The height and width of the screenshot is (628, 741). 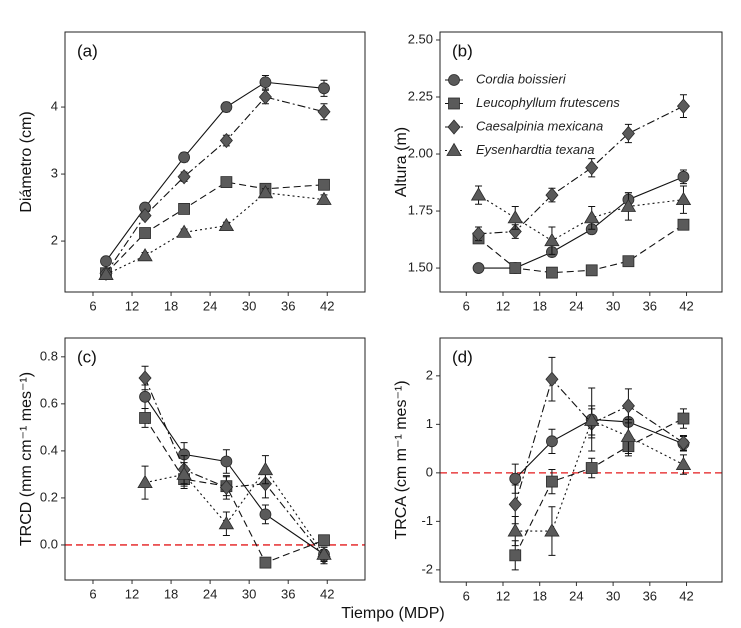 I want to click on panel-label: (d), so click(x=462, y=356).